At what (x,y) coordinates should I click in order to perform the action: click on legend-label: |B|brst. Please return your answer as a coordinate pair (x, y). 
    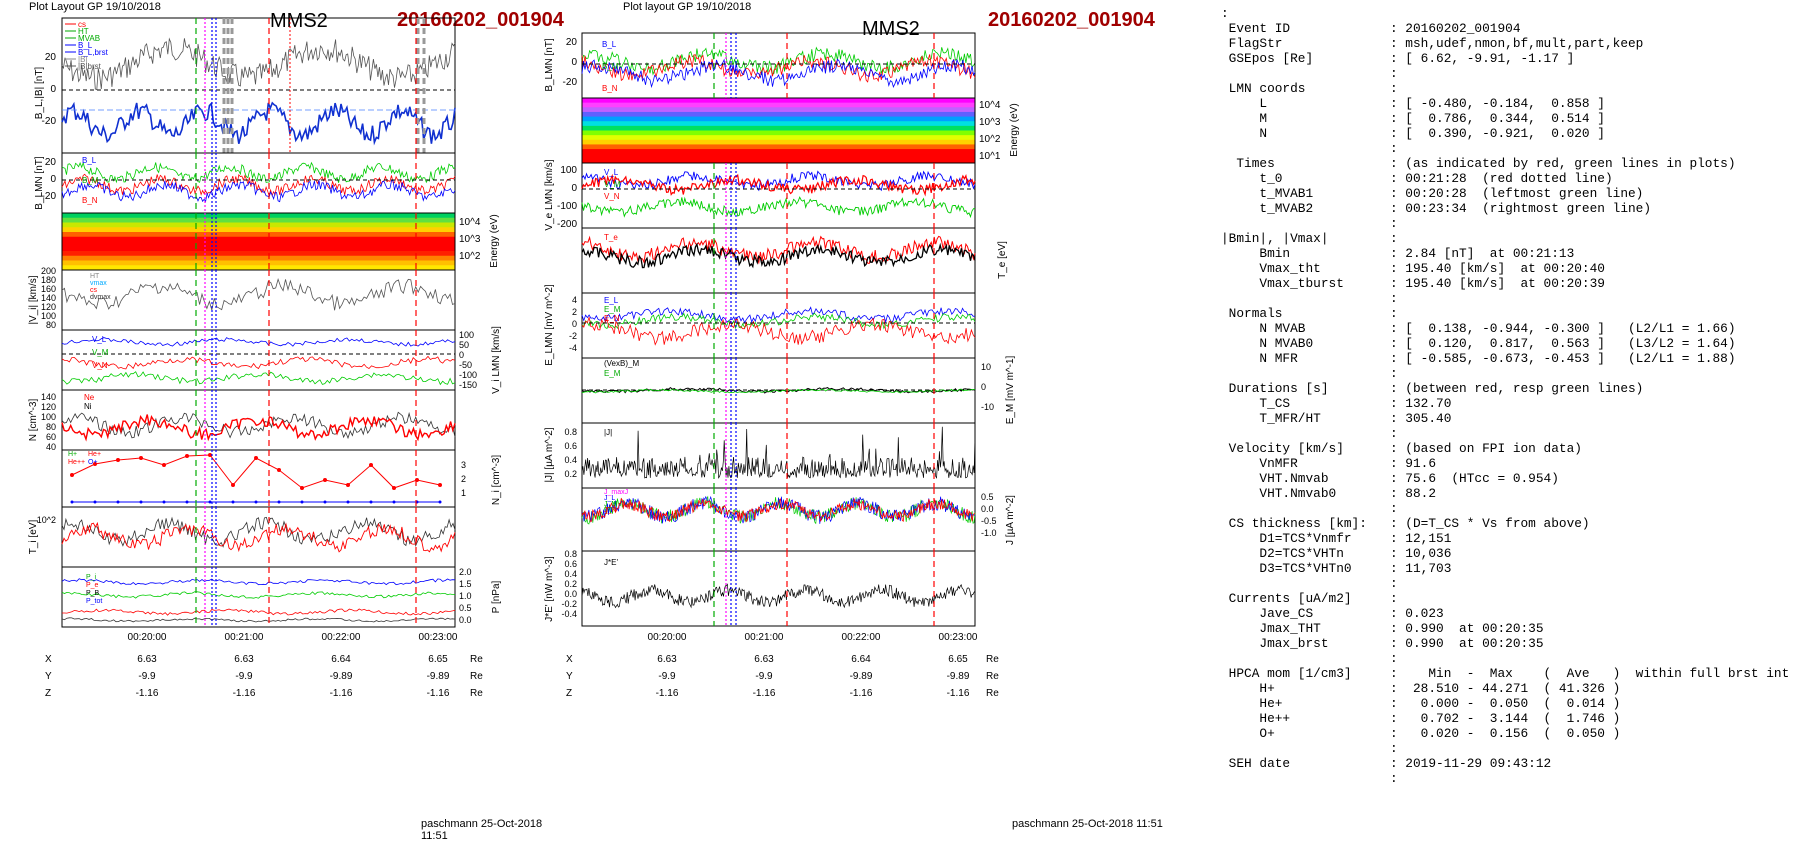
    Looking at the image, I should click on (90, 66).